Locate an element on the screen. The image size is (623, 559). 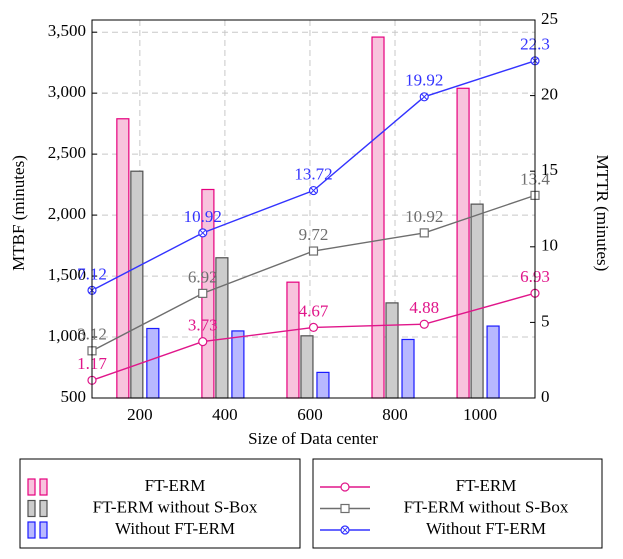
y-tick-label: 500 is located at coordinates (74, 396).